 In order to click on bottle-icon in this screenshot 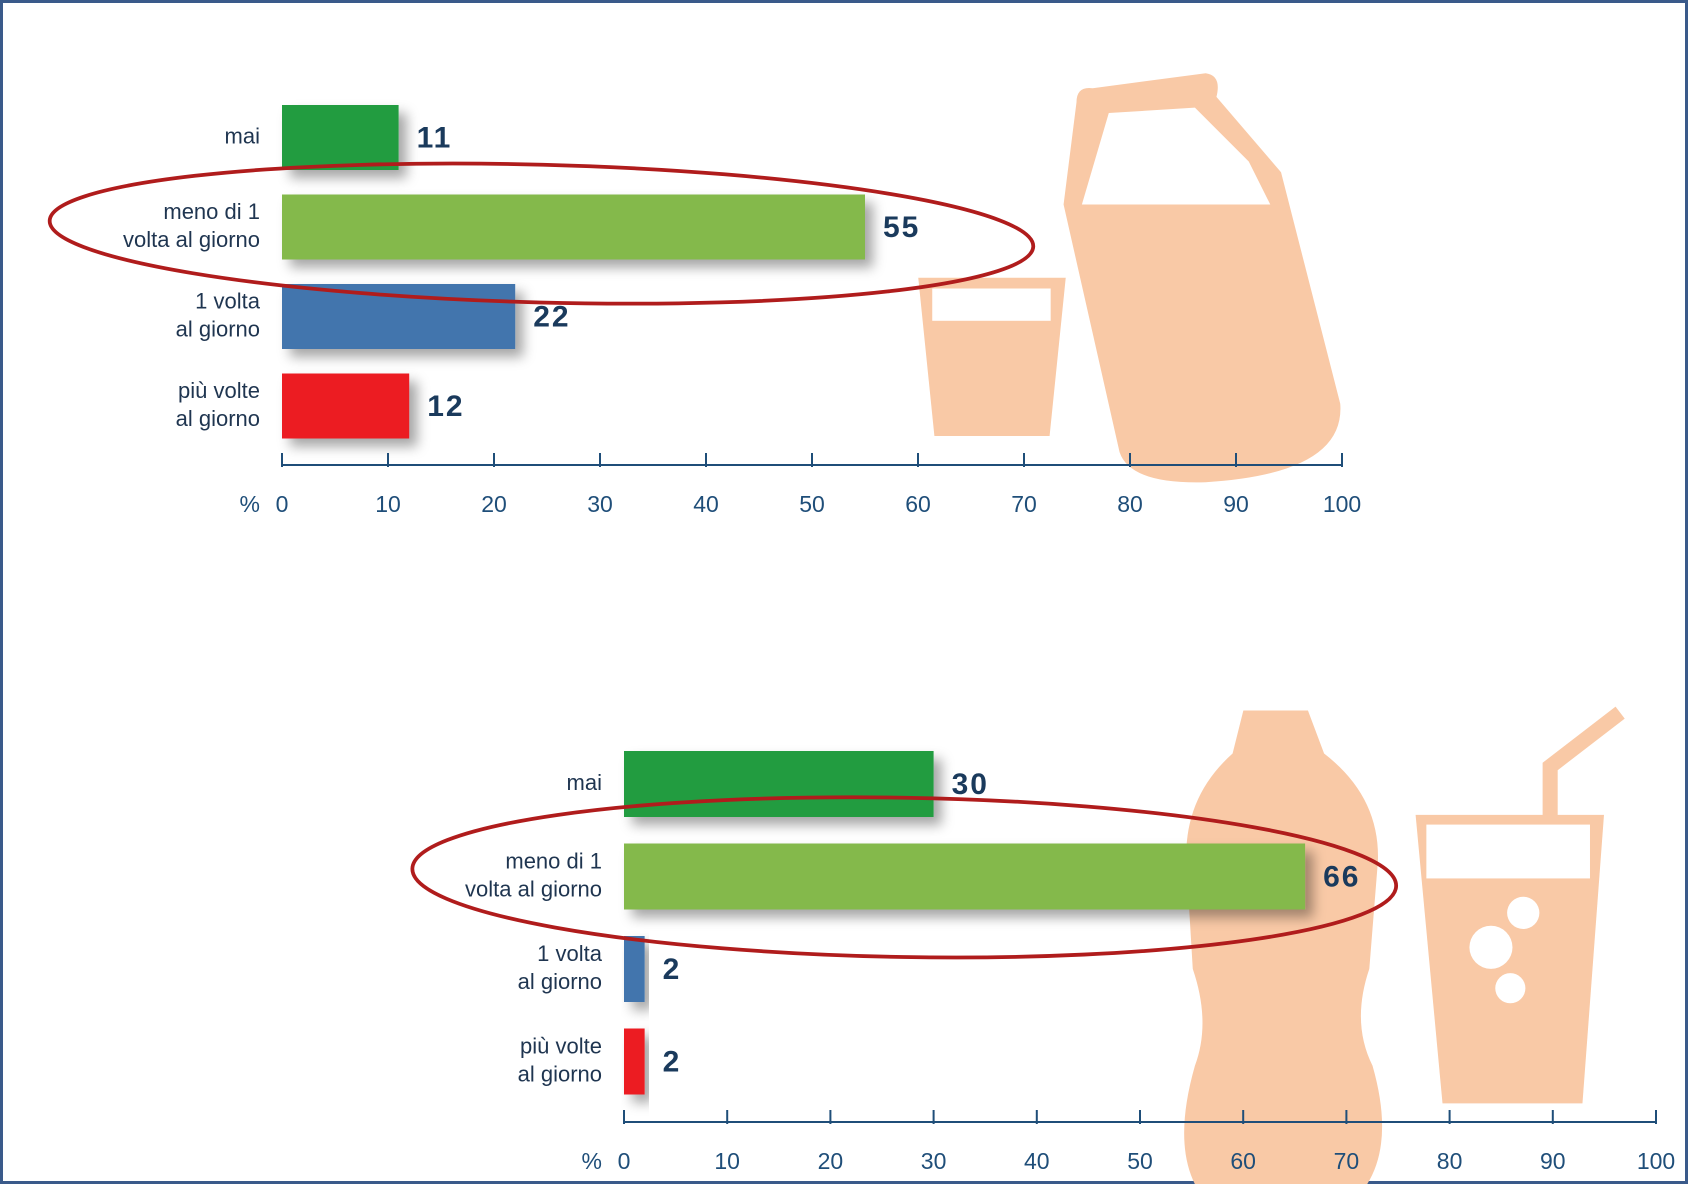, I will do `click(1283, 947)`.